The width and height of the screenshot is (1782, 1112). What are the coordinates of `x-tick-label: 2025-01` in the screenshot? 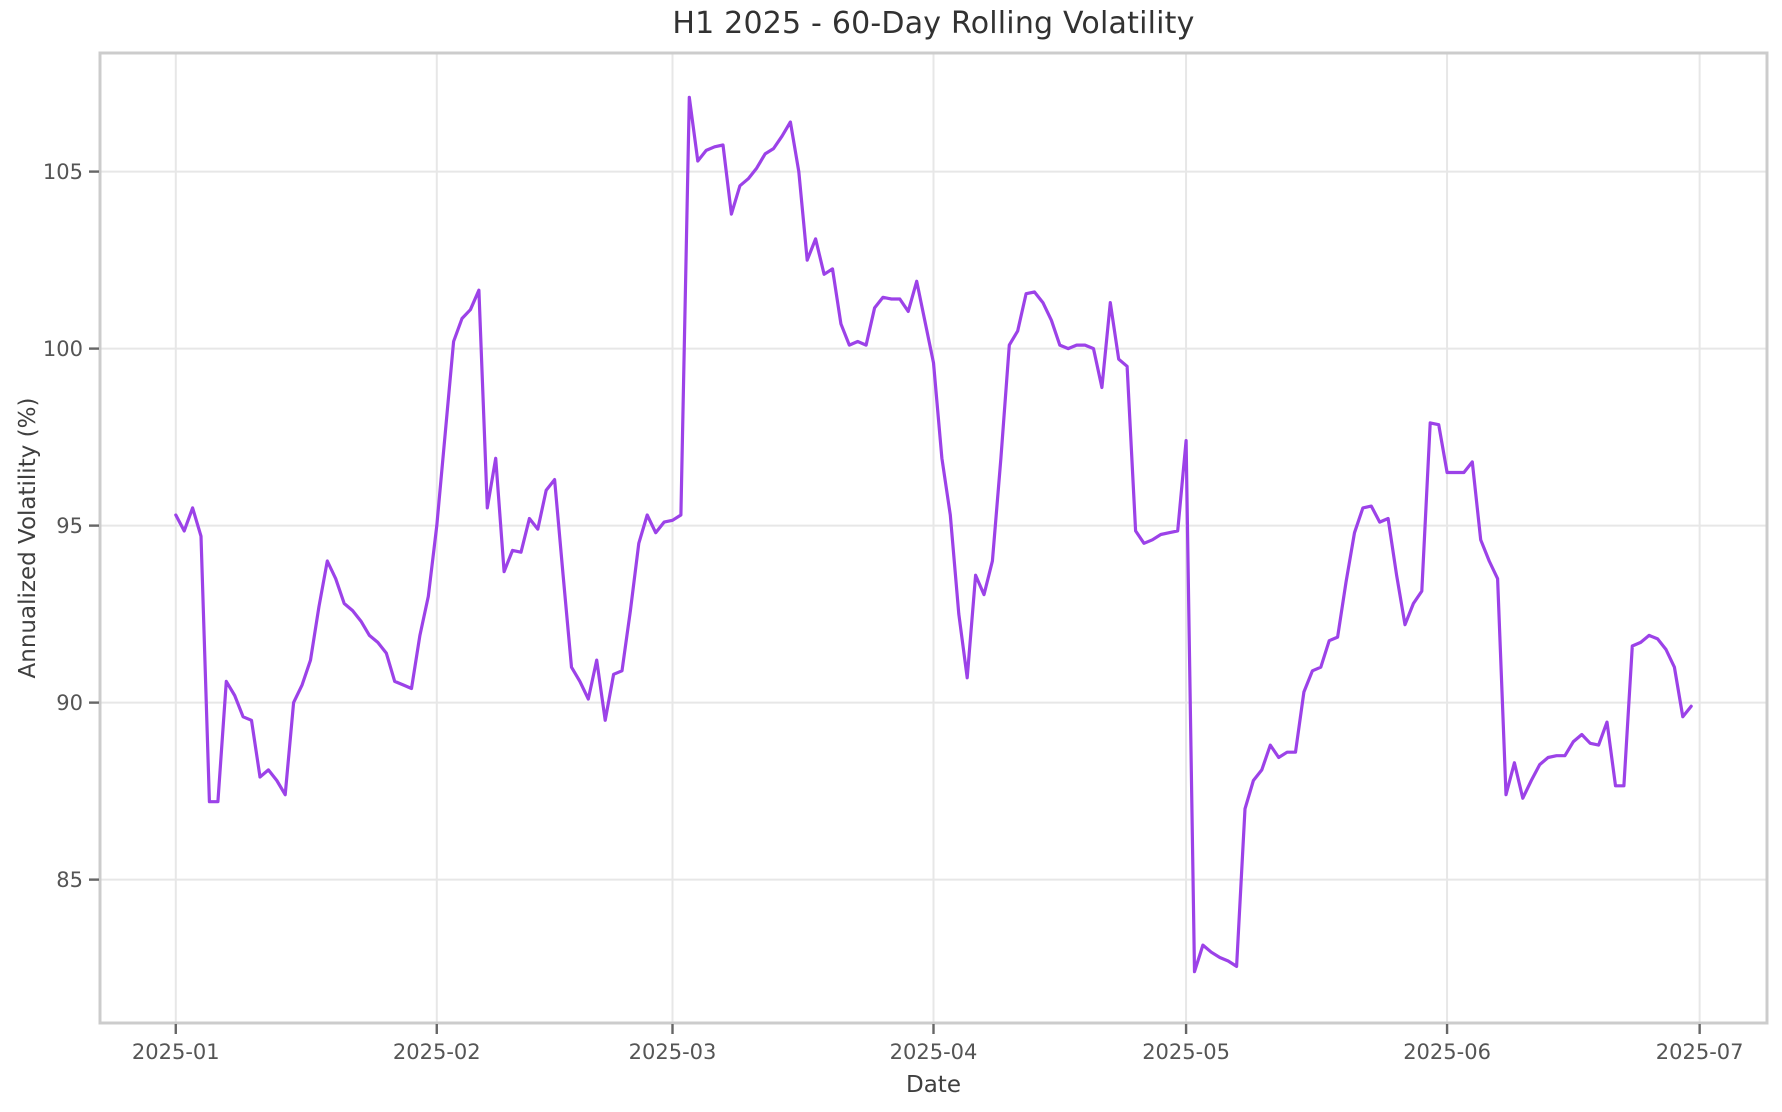 It's located at (176, 1052).